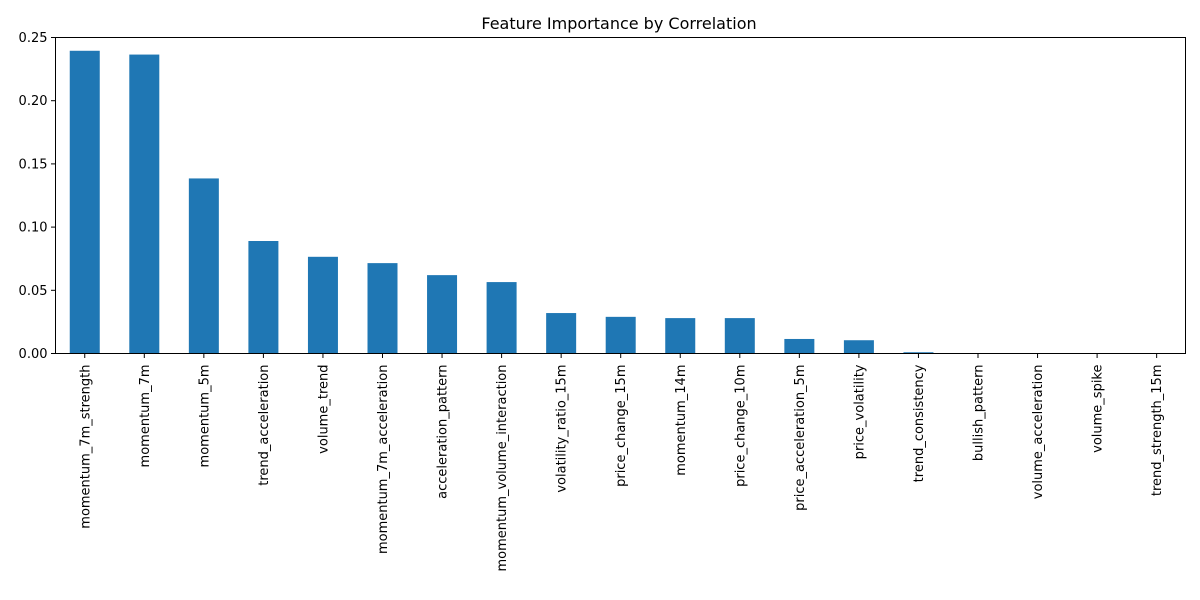 This screenshot has width=1200, height=600. What do you see at coordinates (263, 297) in the screenshot?
I see `bar-trend-acceleration` at bounding box center [263, 297].